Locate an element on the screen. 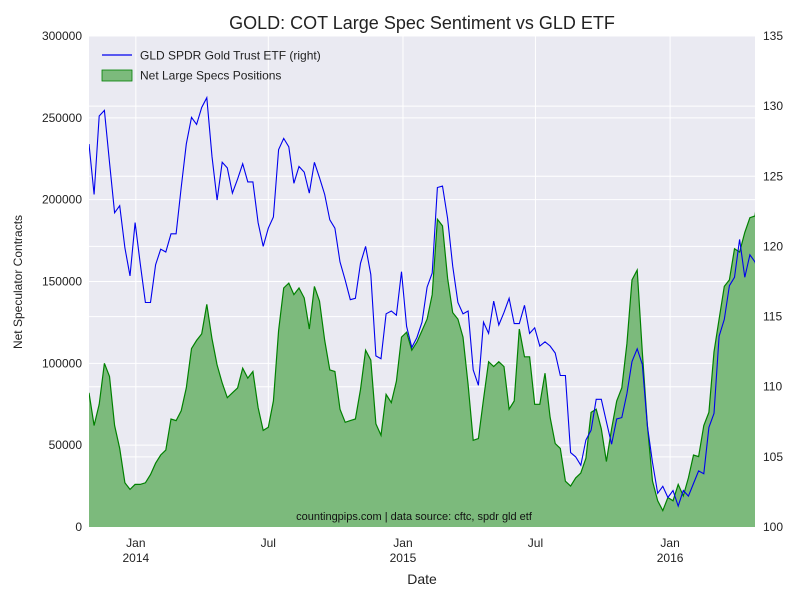  legend-label-etf: GLD SPDR Gold Trust ETF (right) is located at coordinates (230, 56).